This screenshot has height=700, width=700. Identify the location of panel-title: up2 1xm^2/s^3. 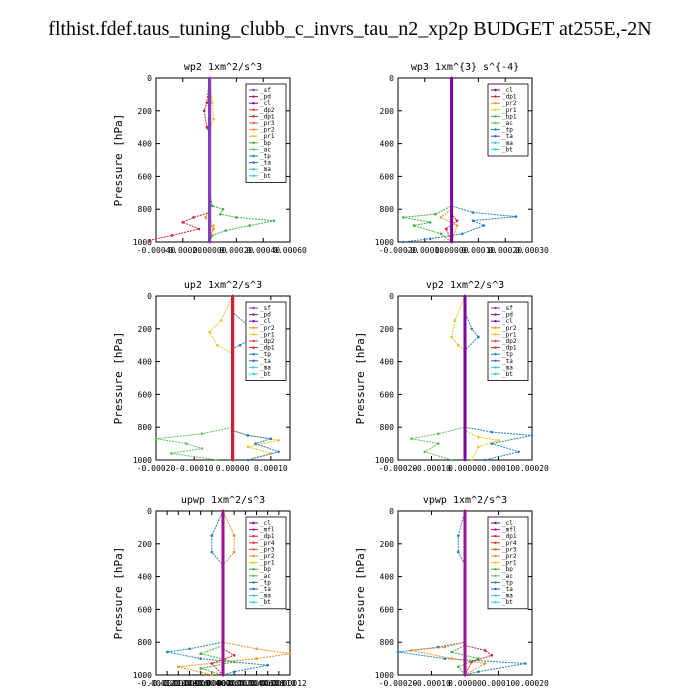
(223, 285).